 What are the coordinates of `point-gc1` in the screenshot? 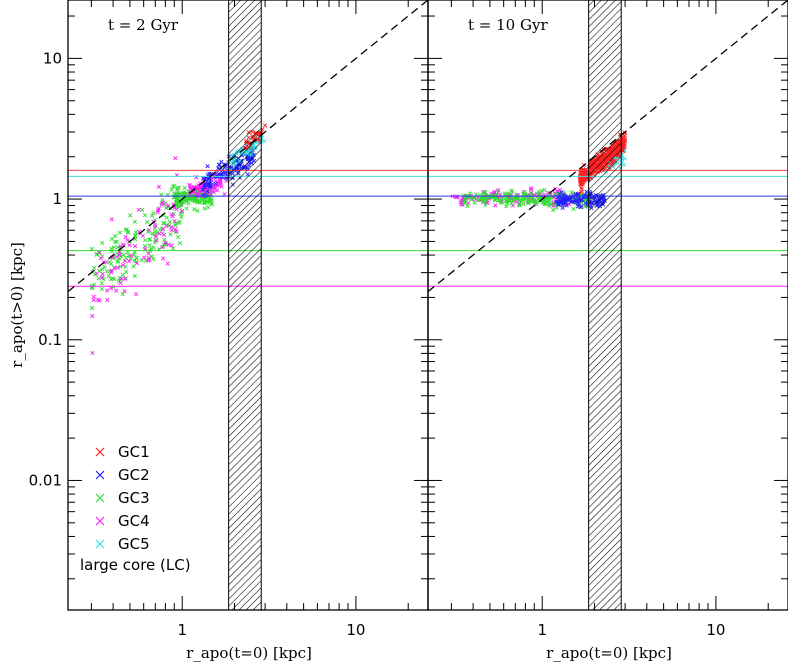 It's located at (580, 179).